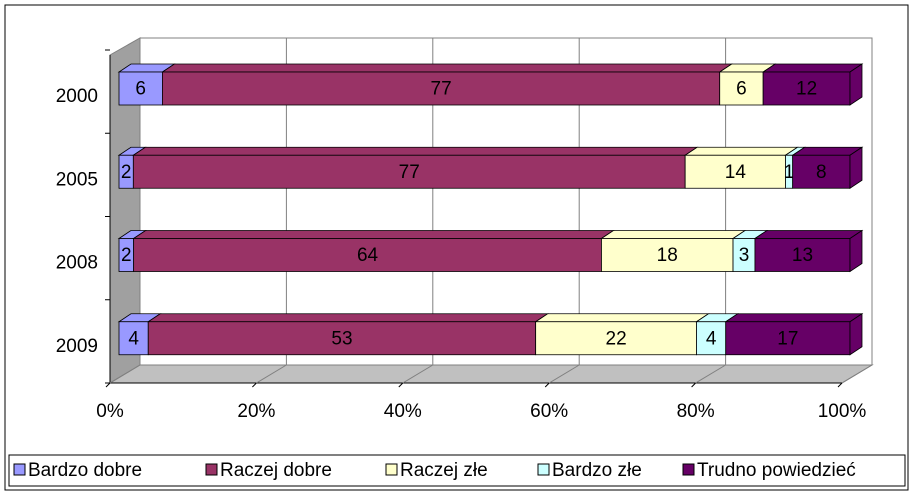 This screenshot has height=497, width=914. Describe the element at coordinates (491, 374) in the screenshot. I see `floor` at that location.